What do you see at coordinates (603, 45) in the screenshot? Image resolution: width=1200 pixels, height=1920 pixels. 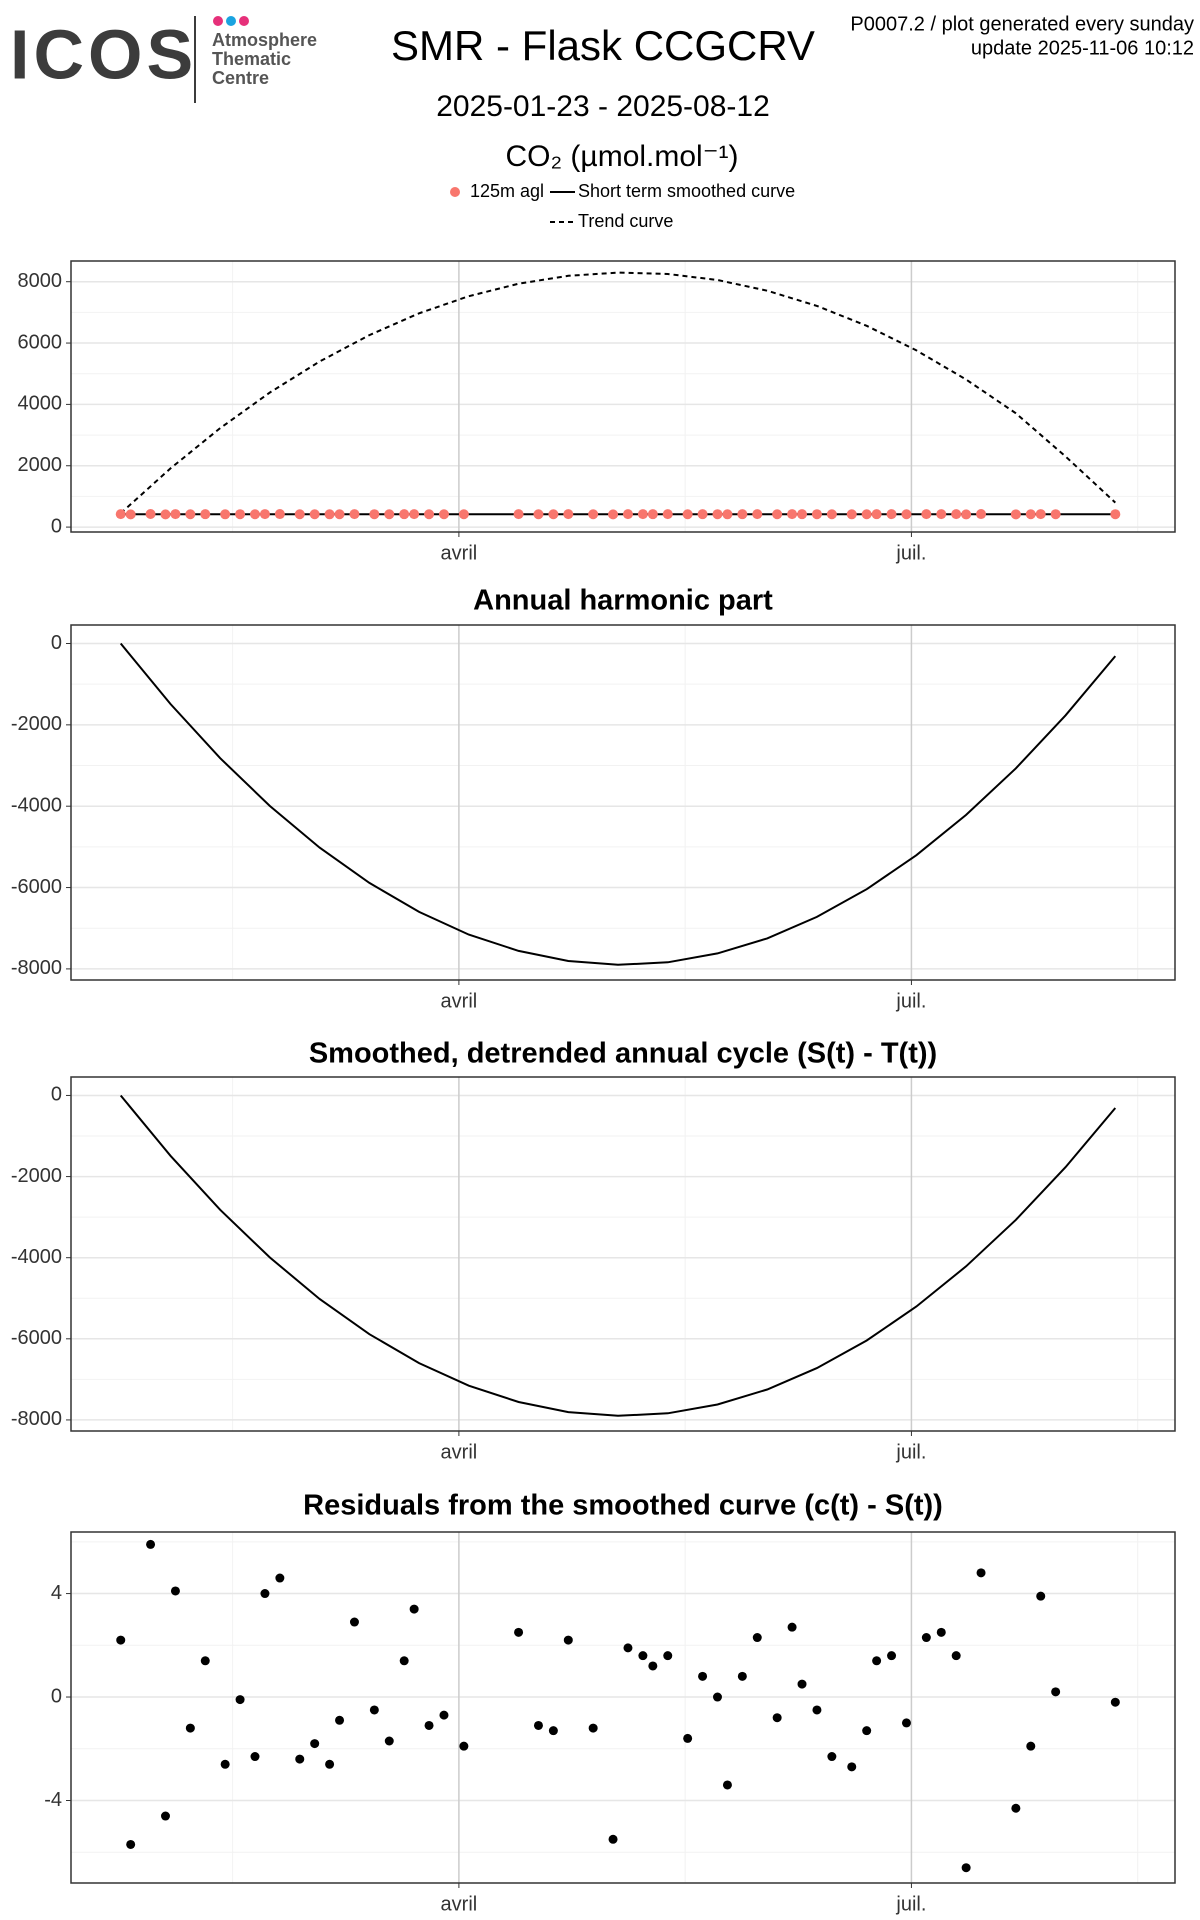 I see `main-title: SMR - Flask CCGCRV` at bounding box center [603, 45].